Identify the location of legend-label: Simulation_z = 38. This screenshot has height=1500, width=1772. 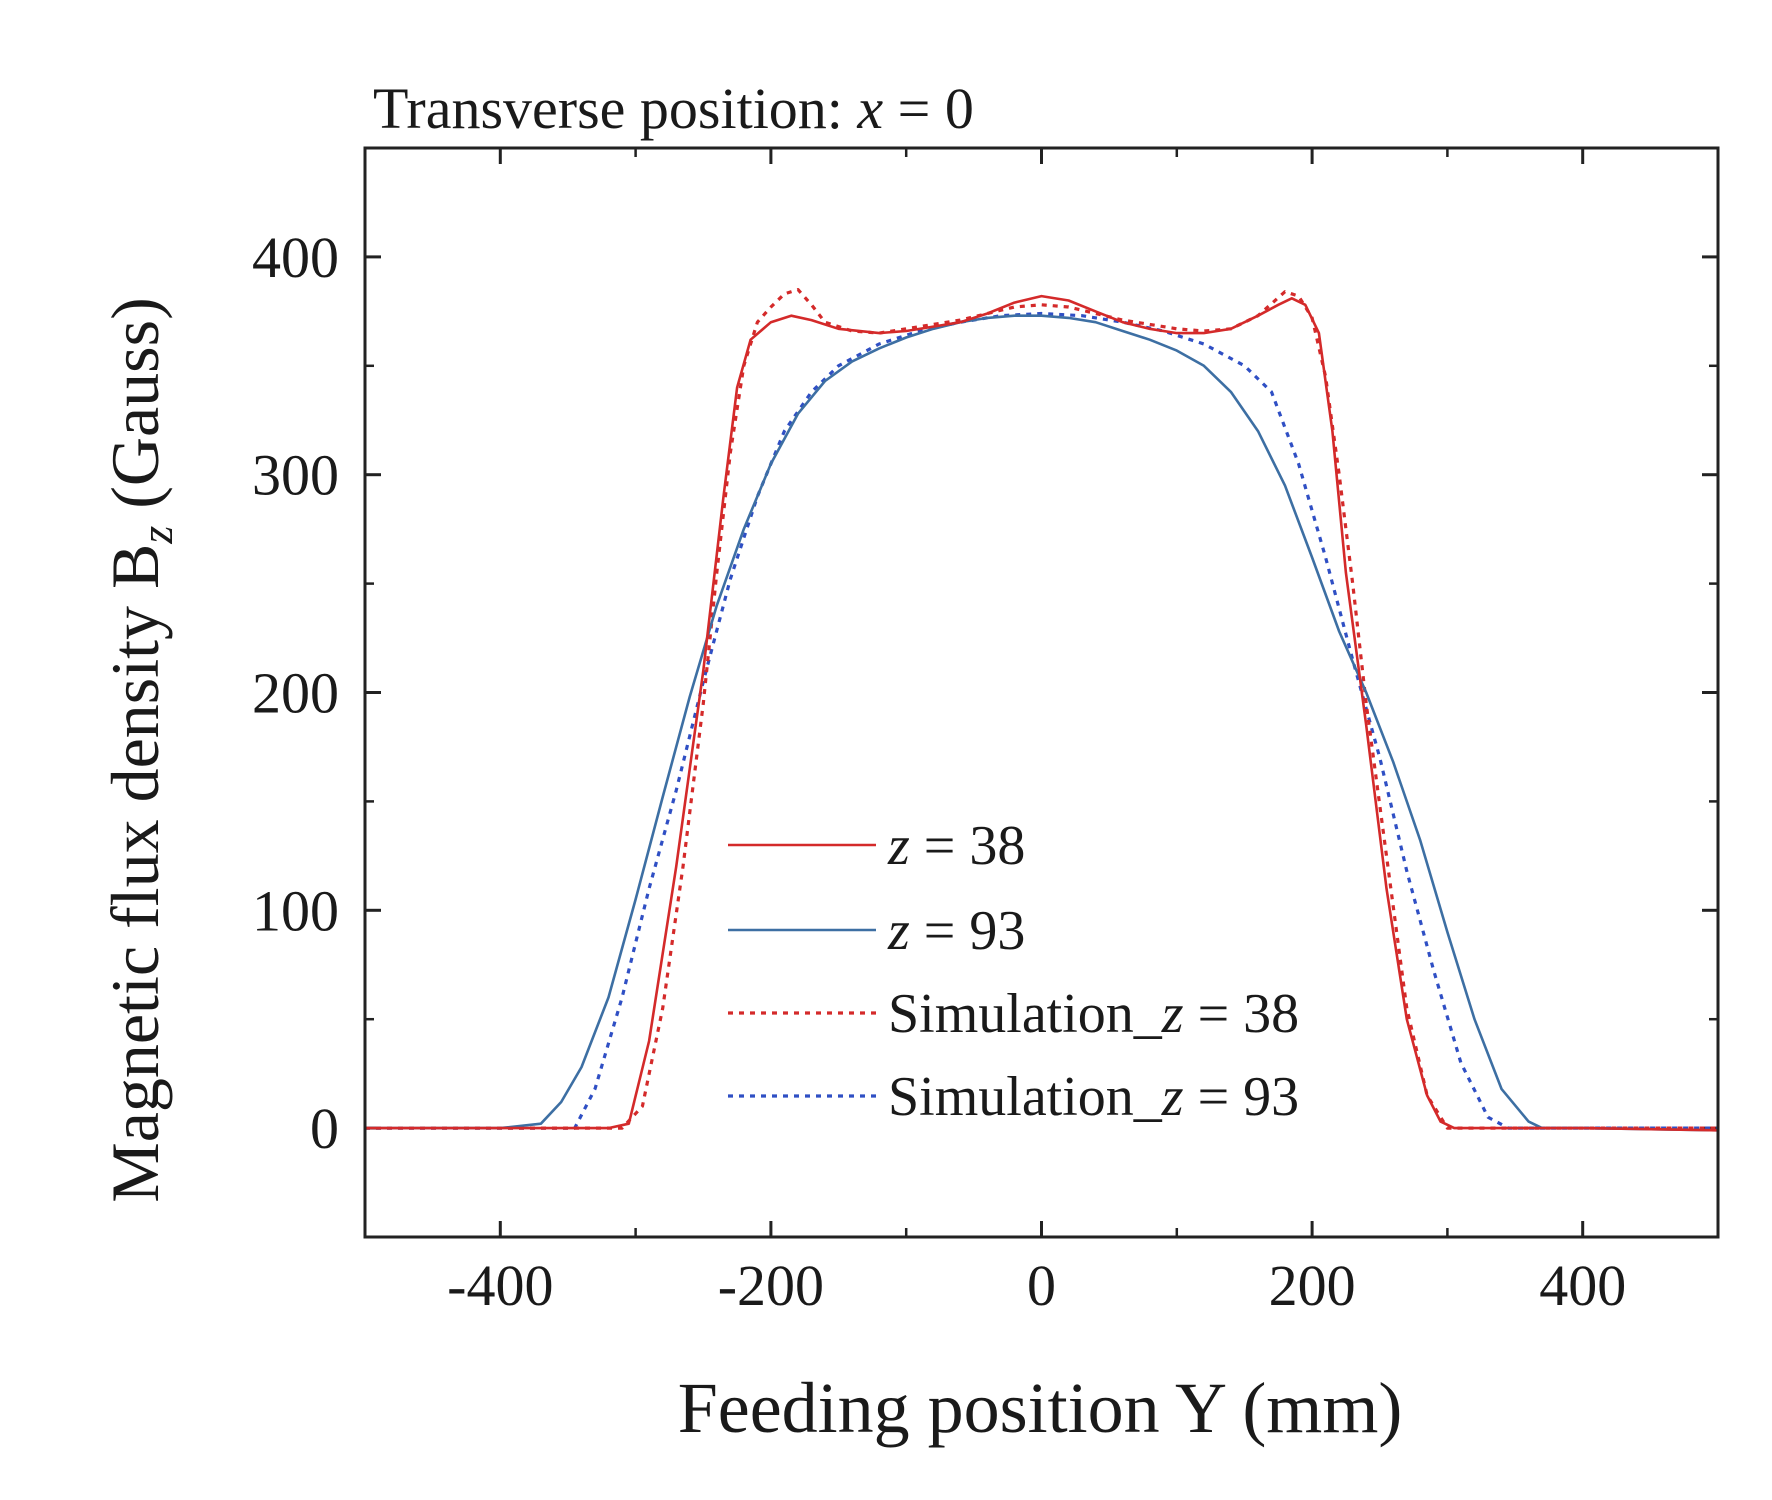
(1093, 1014).